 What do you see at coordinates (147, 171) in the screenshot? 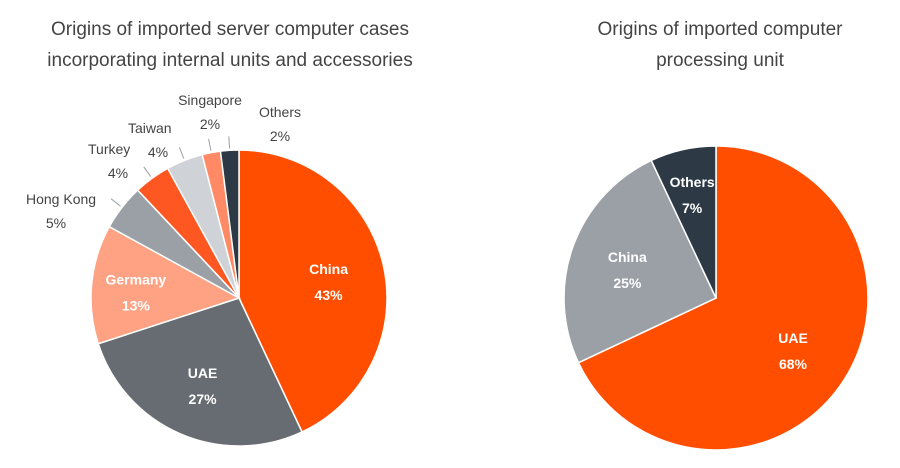
I see `leader-line-turkey` at bounding box center [147, 171].